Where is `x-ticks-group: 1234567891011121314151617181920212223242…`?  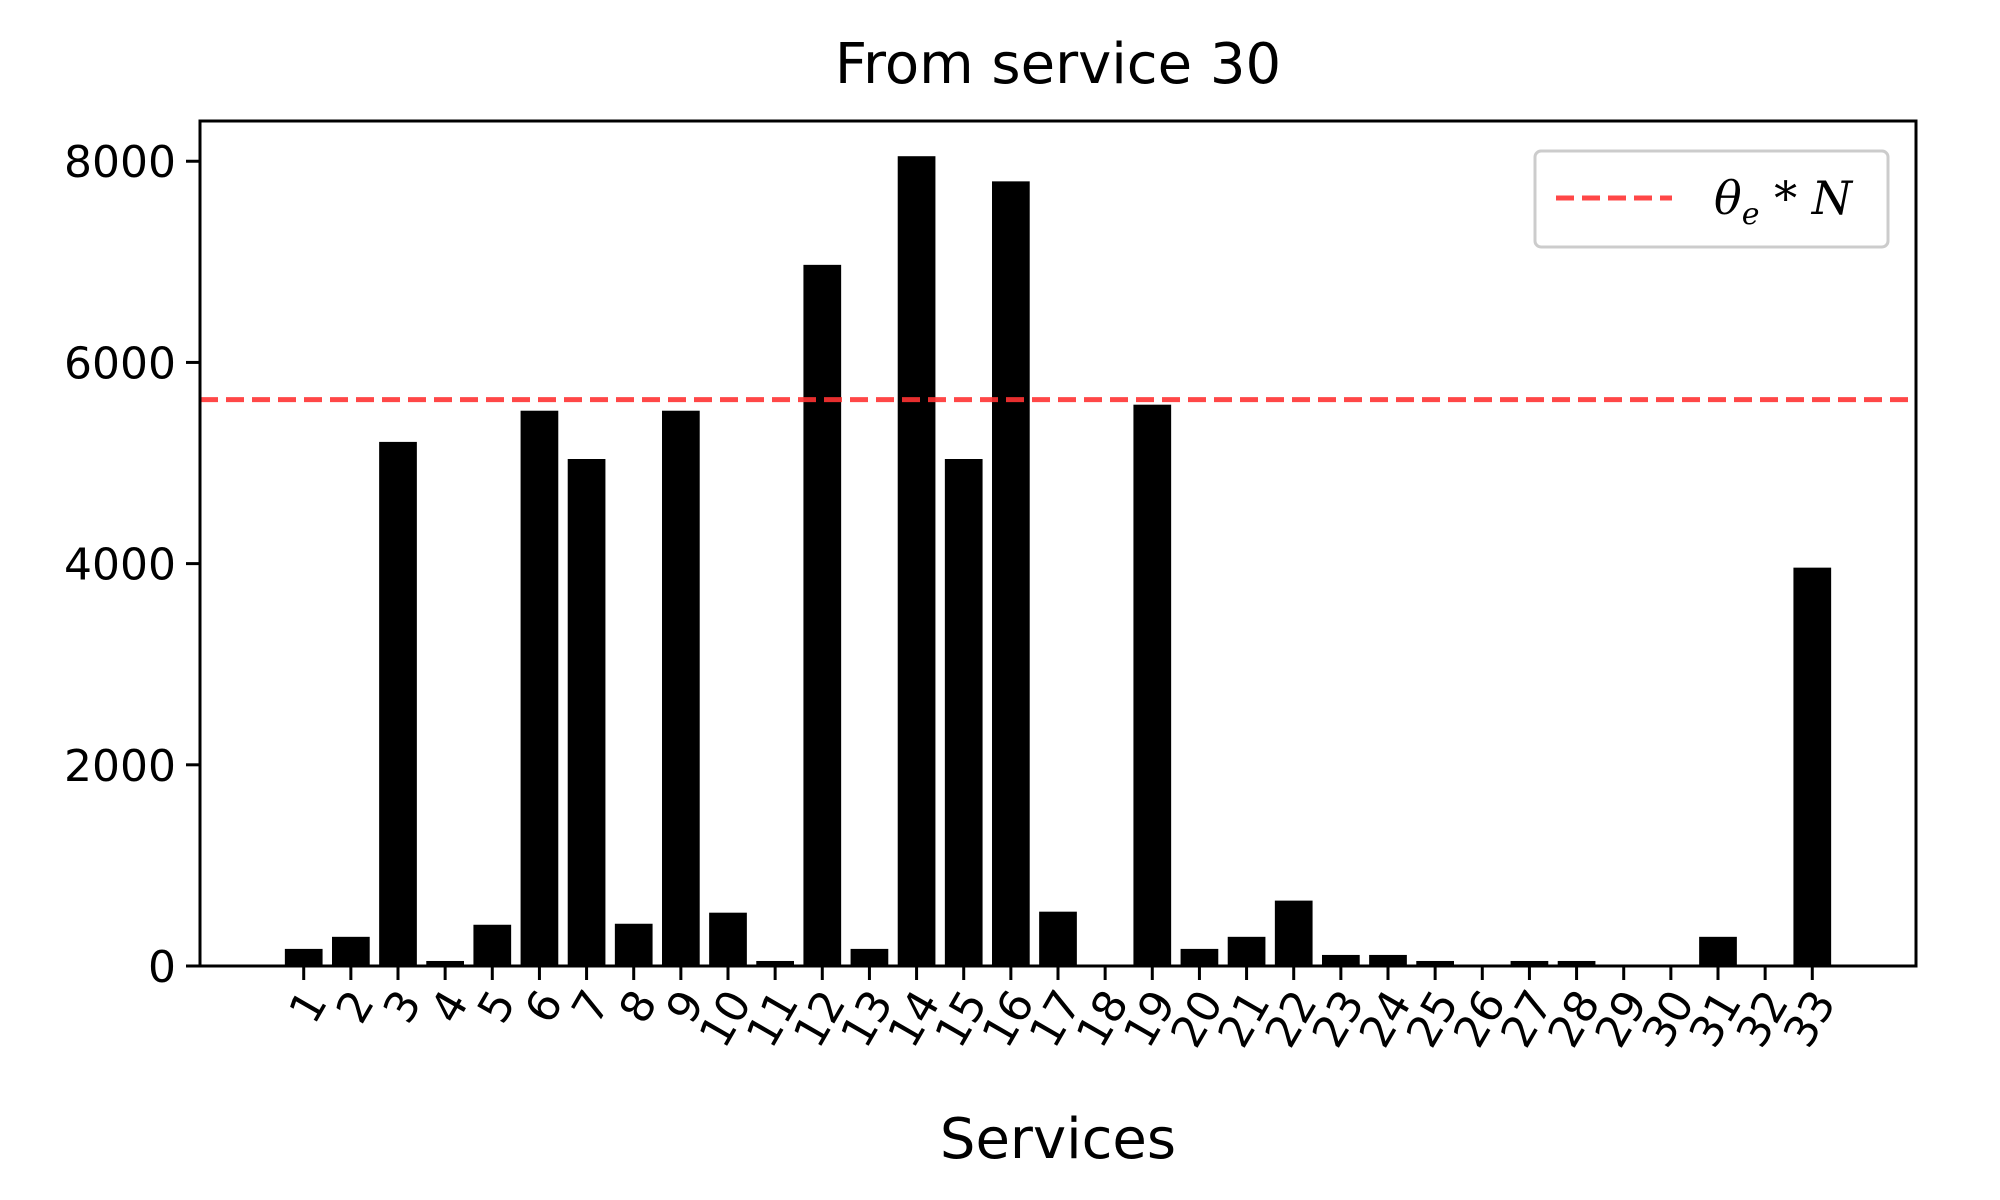 x-ticks-group: 1234567891011121314151617181920212223242… is located at coordinates (1062, 1011).